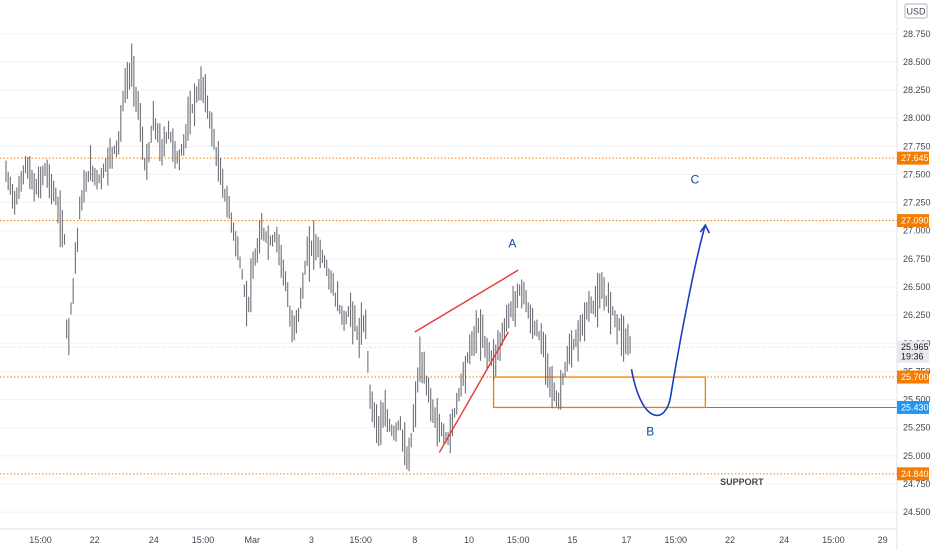 This screenshot has width=932, height=550. Describe the element at coordinates (917, 62) in the screenshot. I see `price-tick-label: 28.500` at that location.